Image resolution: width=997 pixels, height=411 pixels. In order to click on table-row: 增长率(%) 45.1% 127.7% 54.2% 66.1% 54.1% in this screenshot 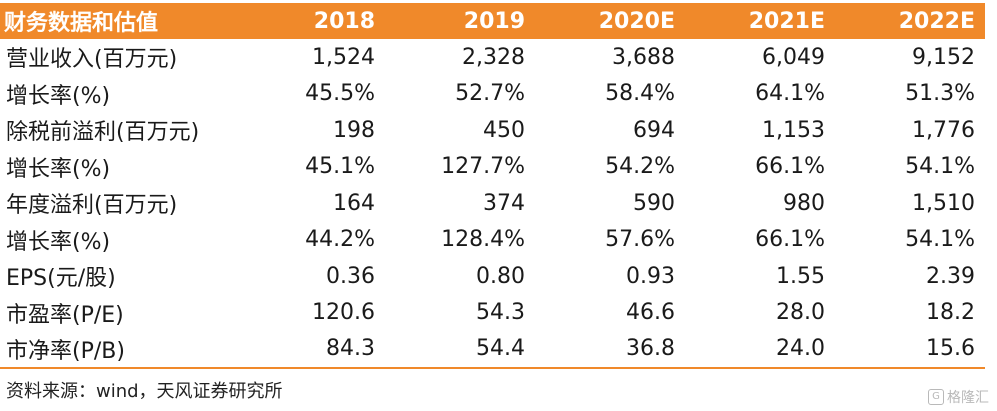, I will do `click(492, 167)`.